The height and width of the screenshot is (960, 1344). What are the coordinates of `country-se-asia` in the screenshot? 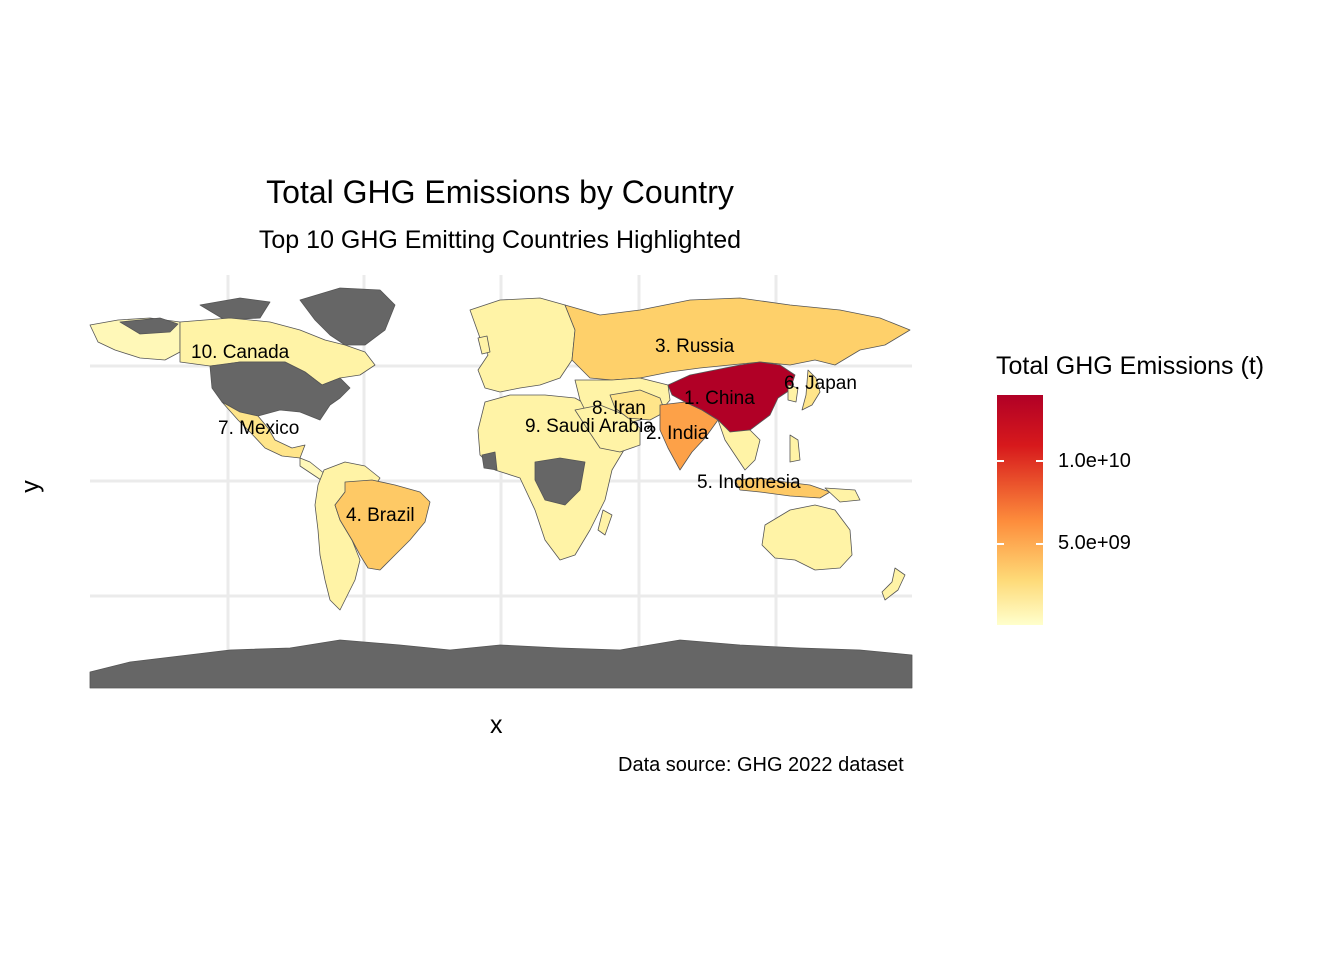 It's located at (739, 445).